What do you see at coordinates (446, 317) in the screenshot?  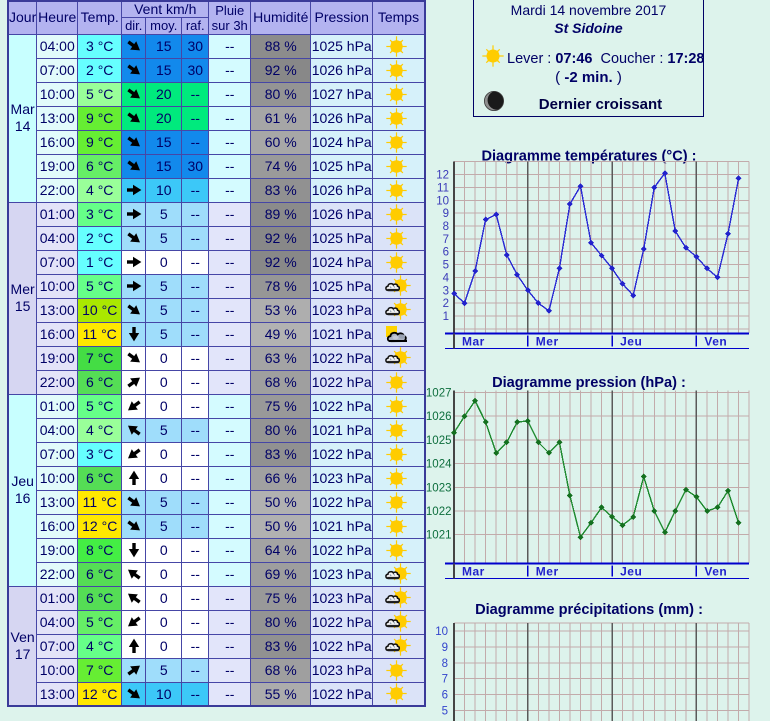 I see `svg-text: 1` at bounding box center [446, 317].